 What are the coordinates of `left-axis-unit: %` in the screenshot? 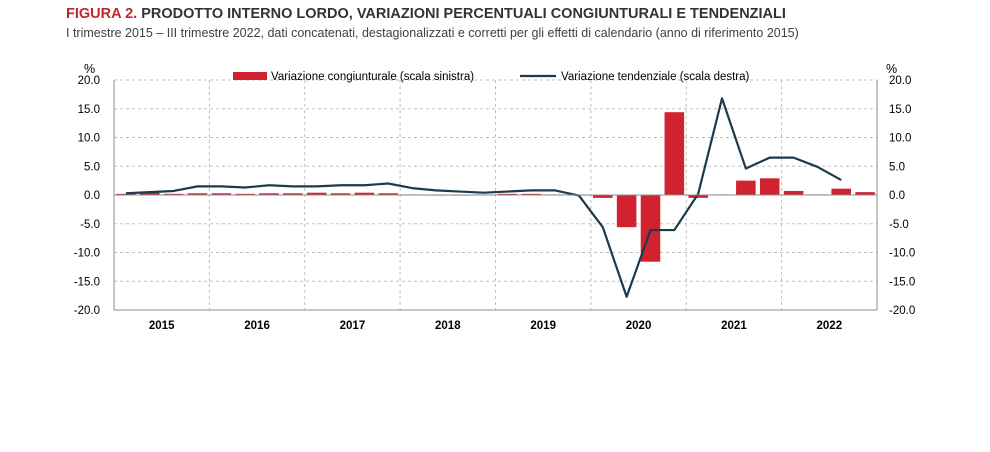 It's located at (89, 69).